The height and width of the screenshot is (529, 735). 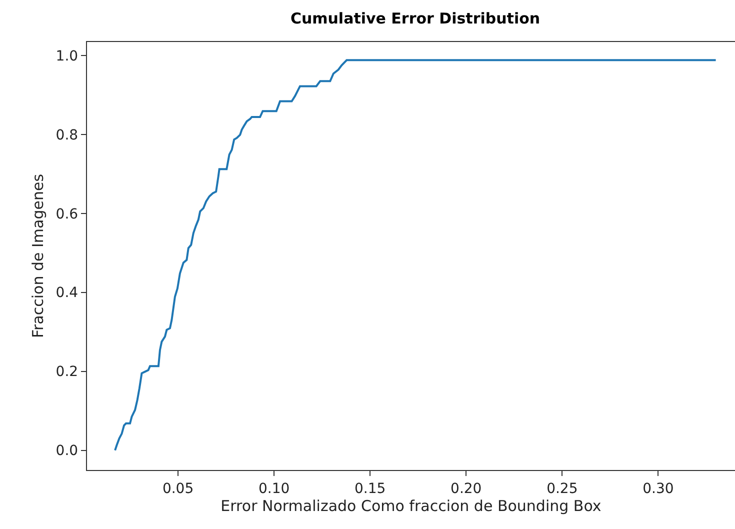 What do you see at coordinates (67, 293) in the screenshot?
I see `y-tick-label: 0.4` at bounding box center [67, 293].